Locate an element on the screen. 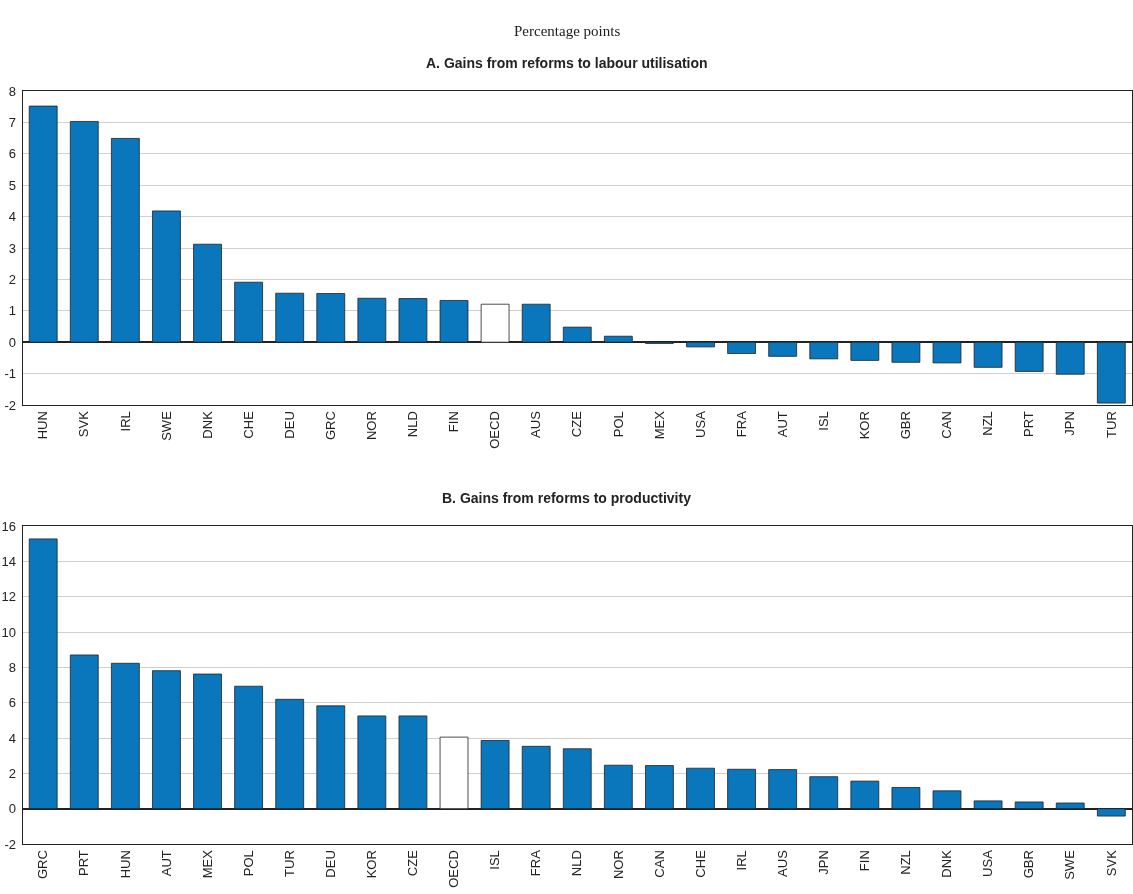 This screenshot has height=894, width=1133. y-tick-label: 16 is located at coordinates (9, 526).